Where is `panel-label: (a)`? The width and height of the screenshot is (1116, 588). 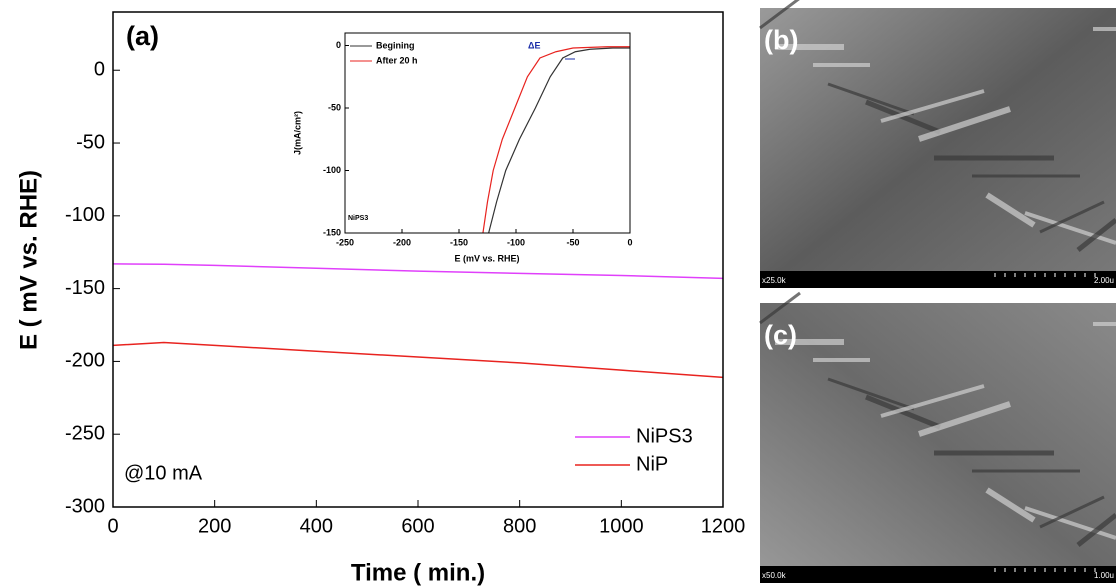
panel-label: (a) is located at coordinates (142, 36).